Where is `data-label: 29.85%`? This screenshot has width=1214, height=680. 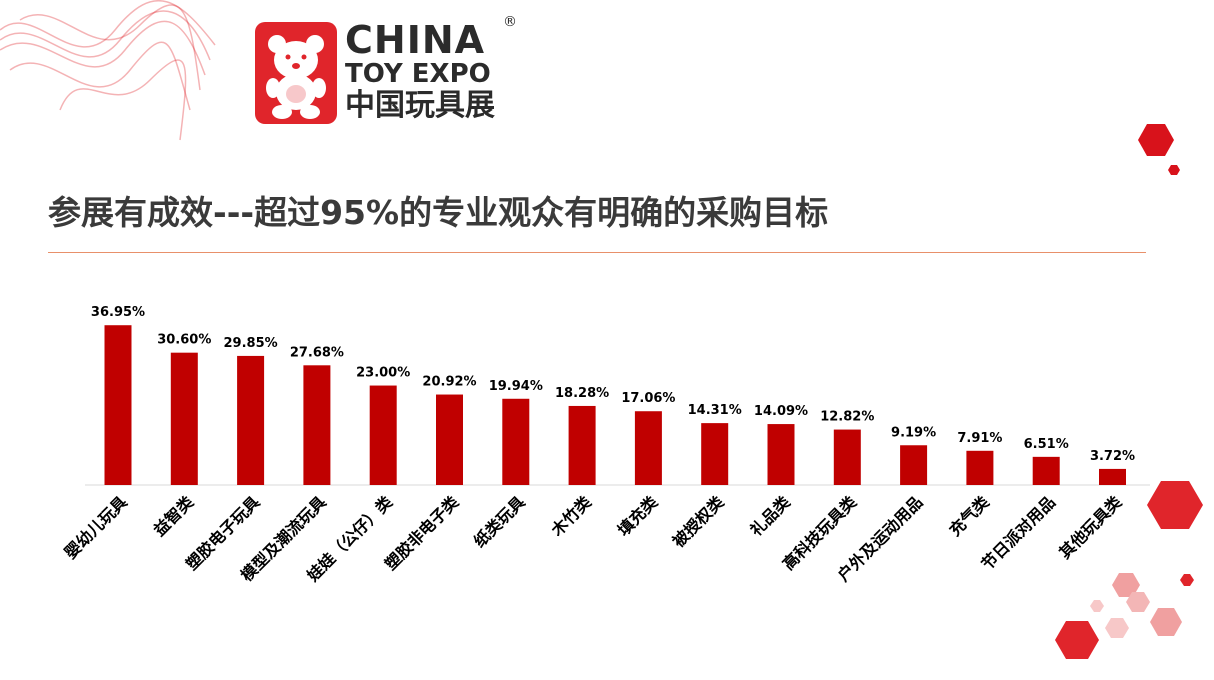
data-label: 29.85% is located at coordinates (251, 343).